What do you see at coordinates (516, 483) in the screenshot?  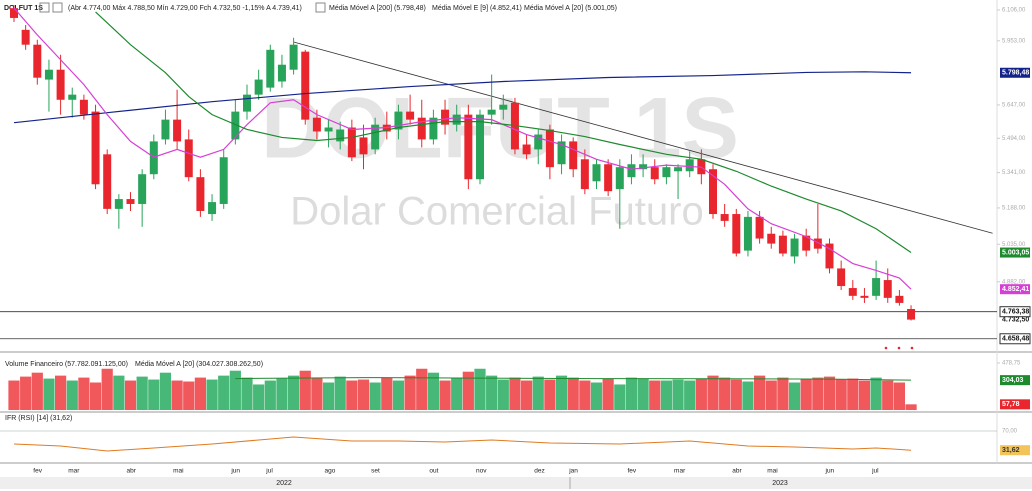 I see `year-band` at bounding box center [516, 483].